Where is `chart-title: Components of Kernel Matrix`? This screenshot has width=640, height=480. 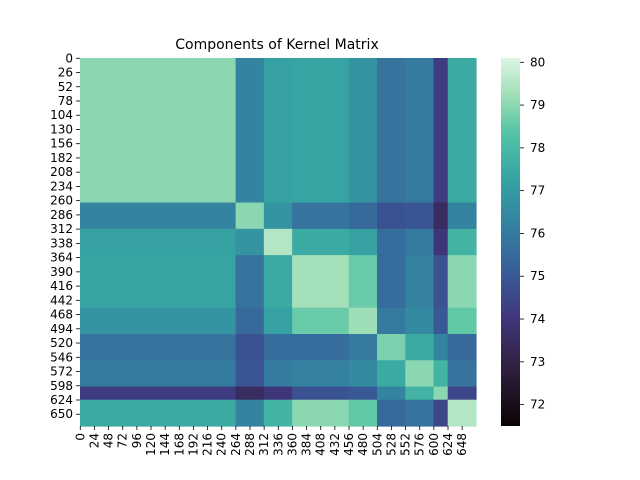
chart-title: Components of Kernel Matrix is located at coordinates (276, 45).